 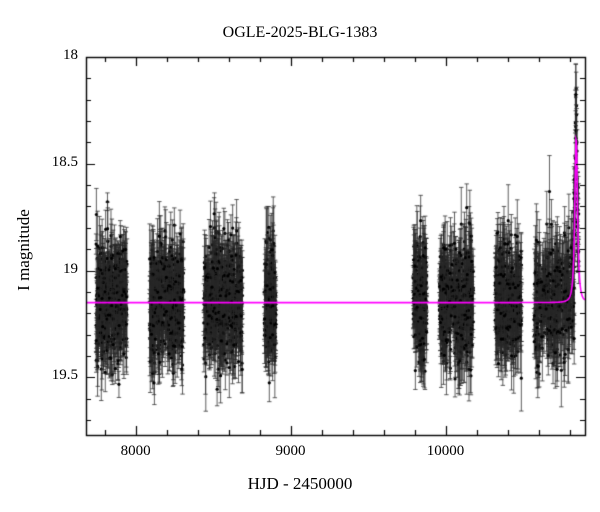 What do you see at coordinates (445, 451) in the screenshot?
I see `x-tick-label: 10000` at bounding box center [445, 451].